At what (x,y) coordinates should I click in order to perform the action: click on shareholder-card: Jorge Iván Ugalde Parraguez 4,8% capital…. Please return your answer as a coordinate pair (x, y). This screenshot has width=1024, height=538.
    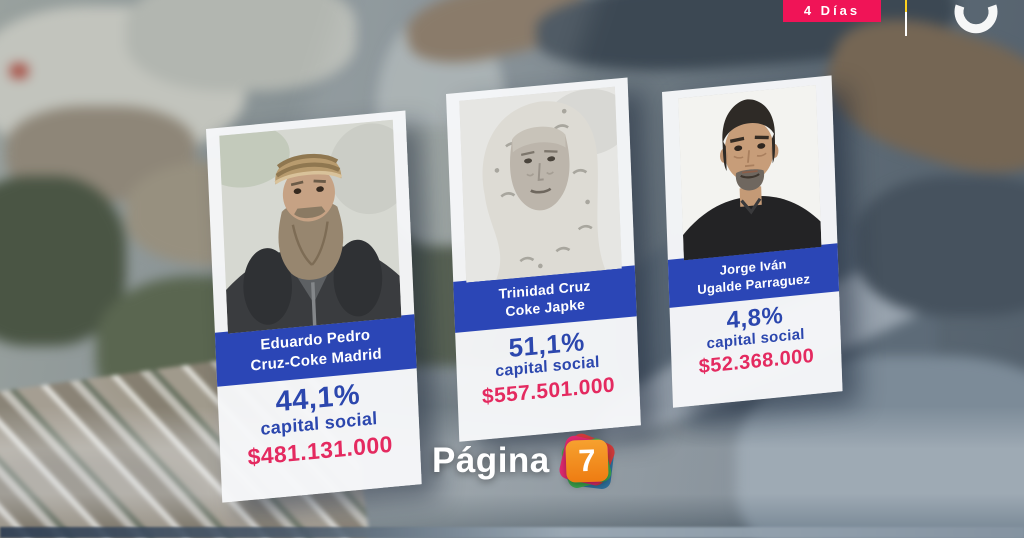
    Looking at the image, I should click on (752, 241).